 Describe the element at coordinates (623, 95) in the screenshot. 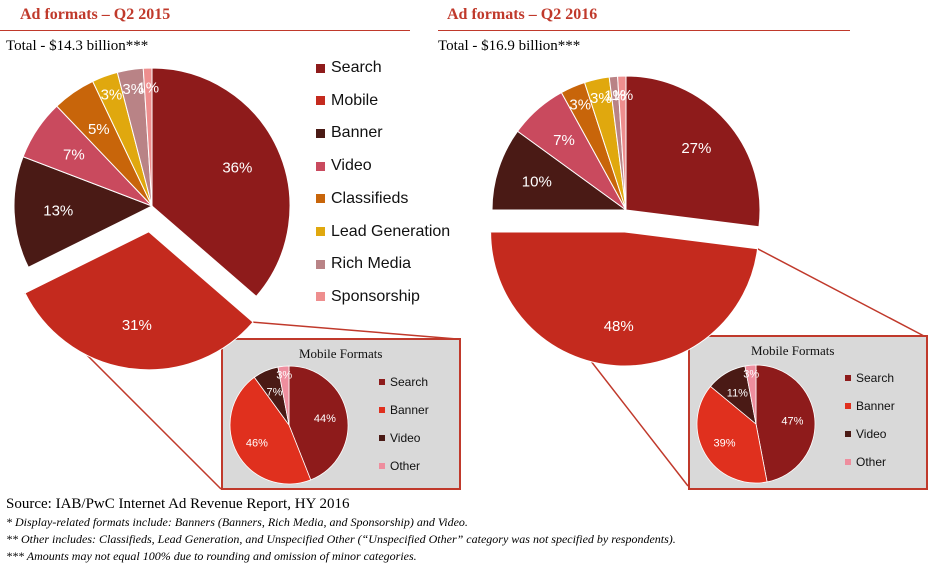

I see `label-2016-sponsorship: 1%` at that location.